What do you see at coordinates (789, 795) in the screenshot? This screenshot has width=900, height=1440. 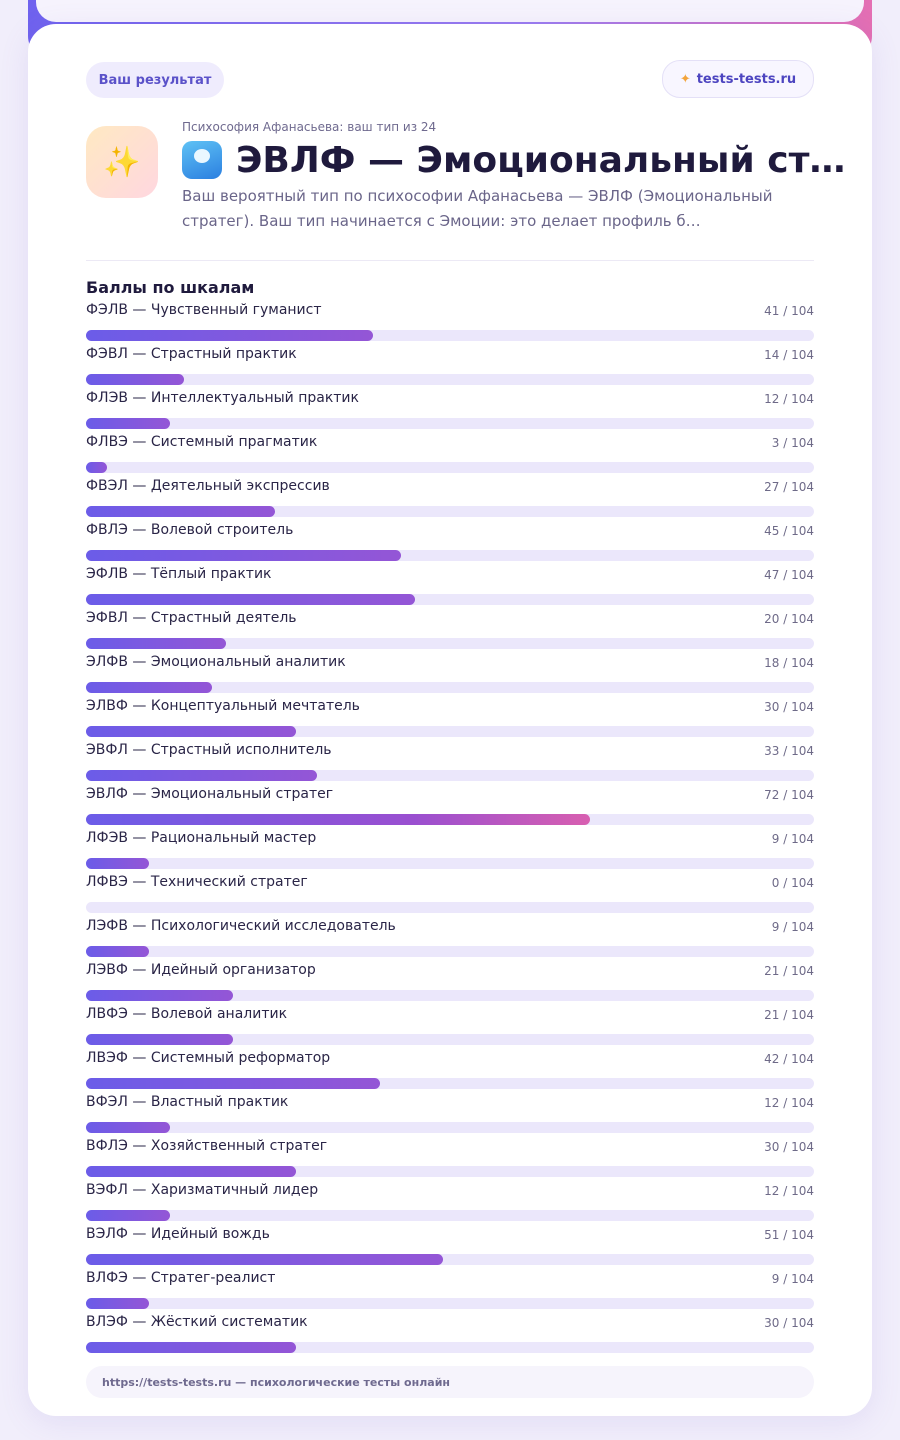 I see `score-value: 72 / 104` at bounding box center [789, 795].